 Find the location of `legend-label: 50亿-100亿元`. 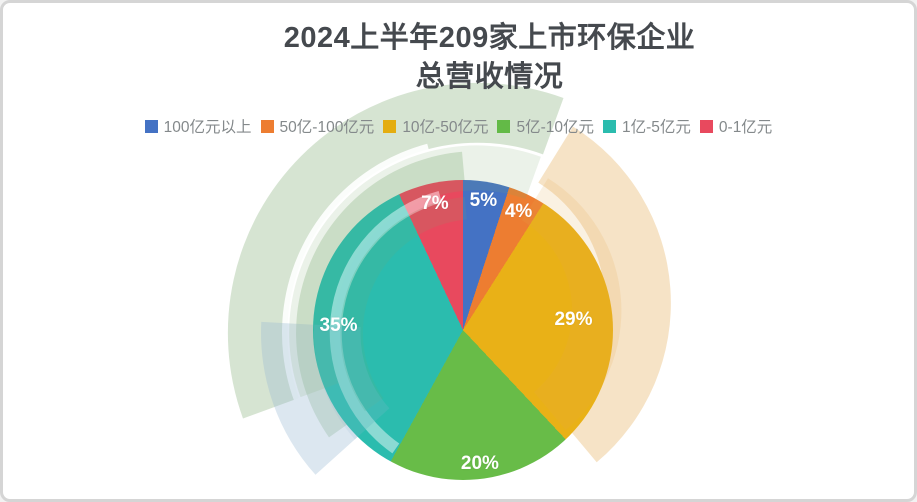

legend-label: 50亿-100亿元 is located at coordinates (327, 127).